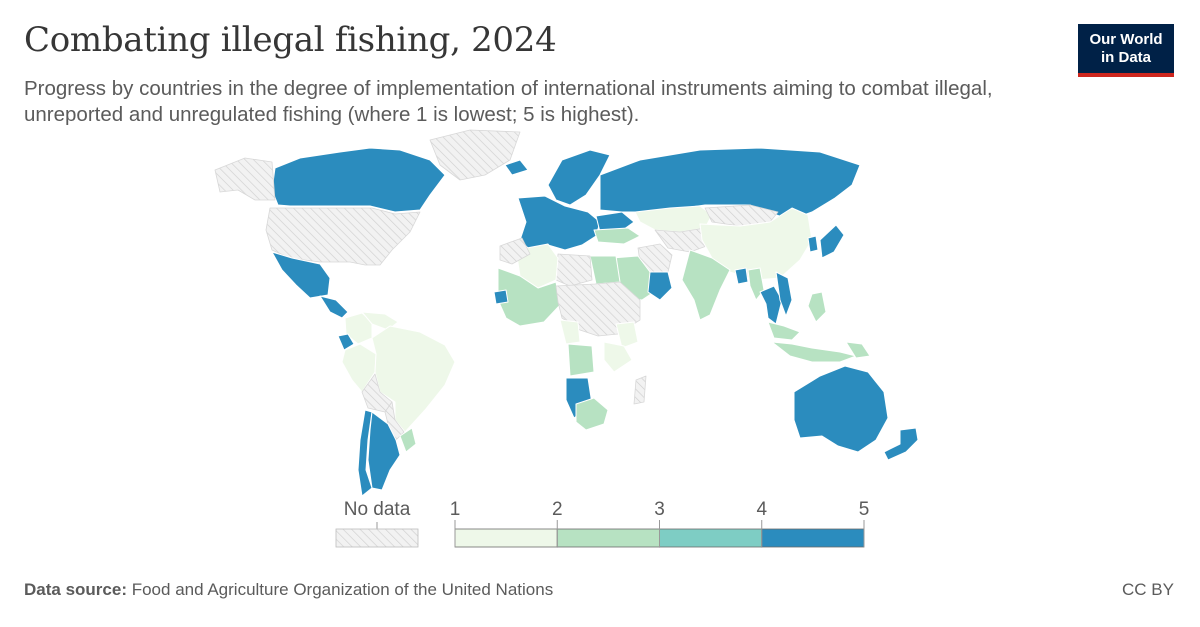 The image size is (1200, 627). Describe the element at coordinates (730, 184) in the screenshot. I see `region-russia: Russia` at that location.